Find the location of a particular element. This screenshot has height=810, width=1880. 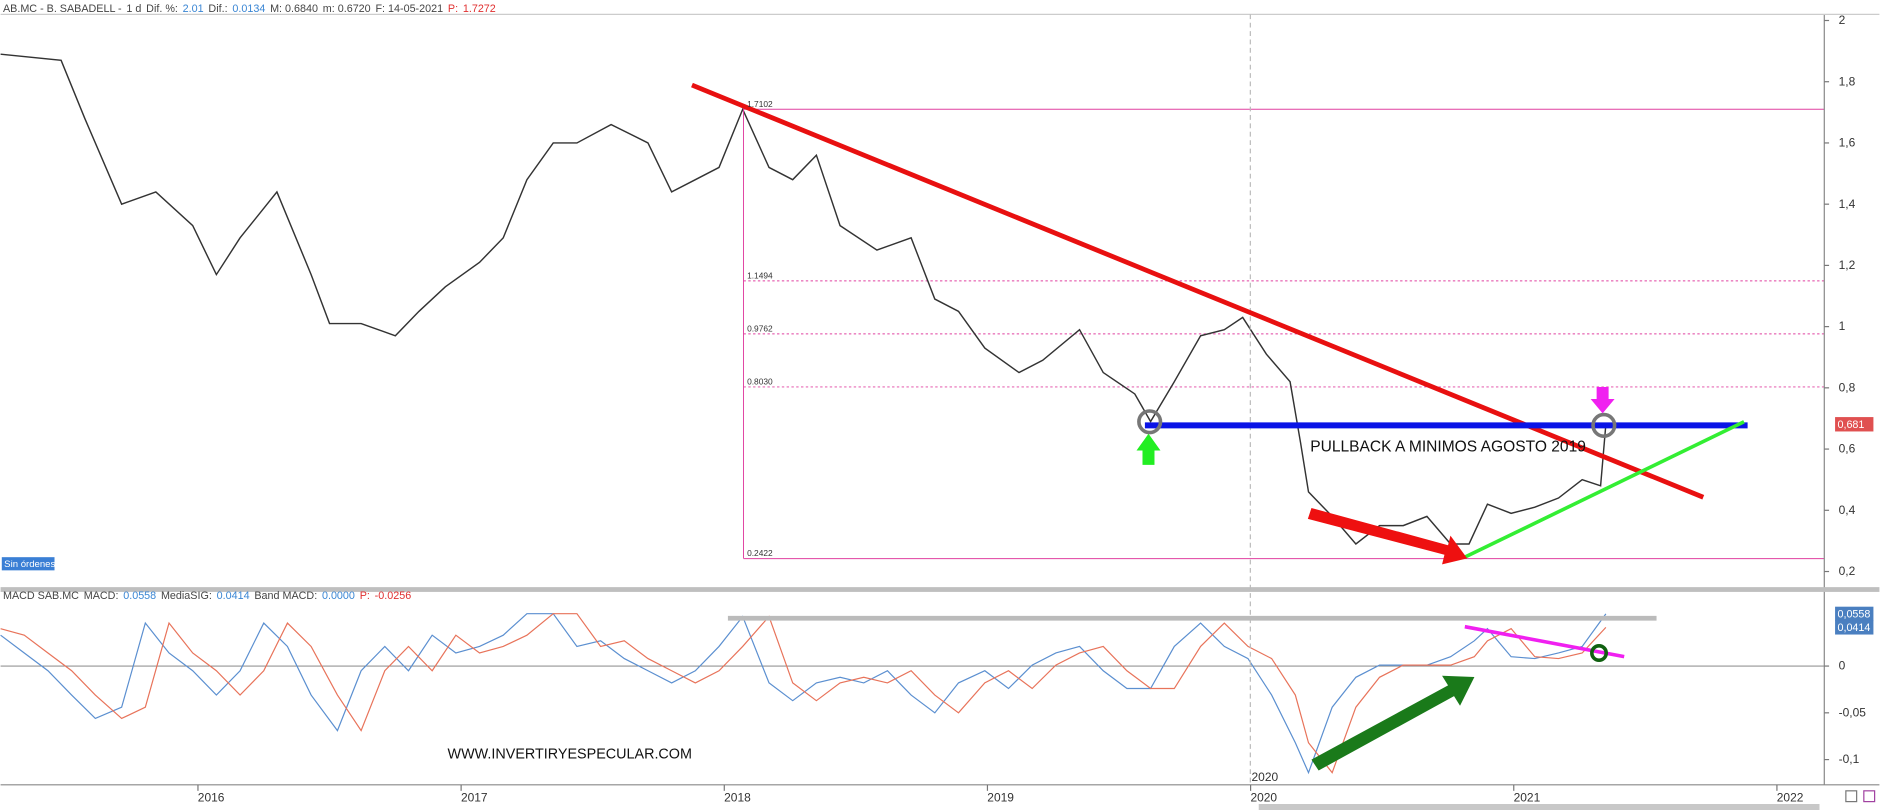

fib-label: 0.2422 is located at coordinates (760, 553).